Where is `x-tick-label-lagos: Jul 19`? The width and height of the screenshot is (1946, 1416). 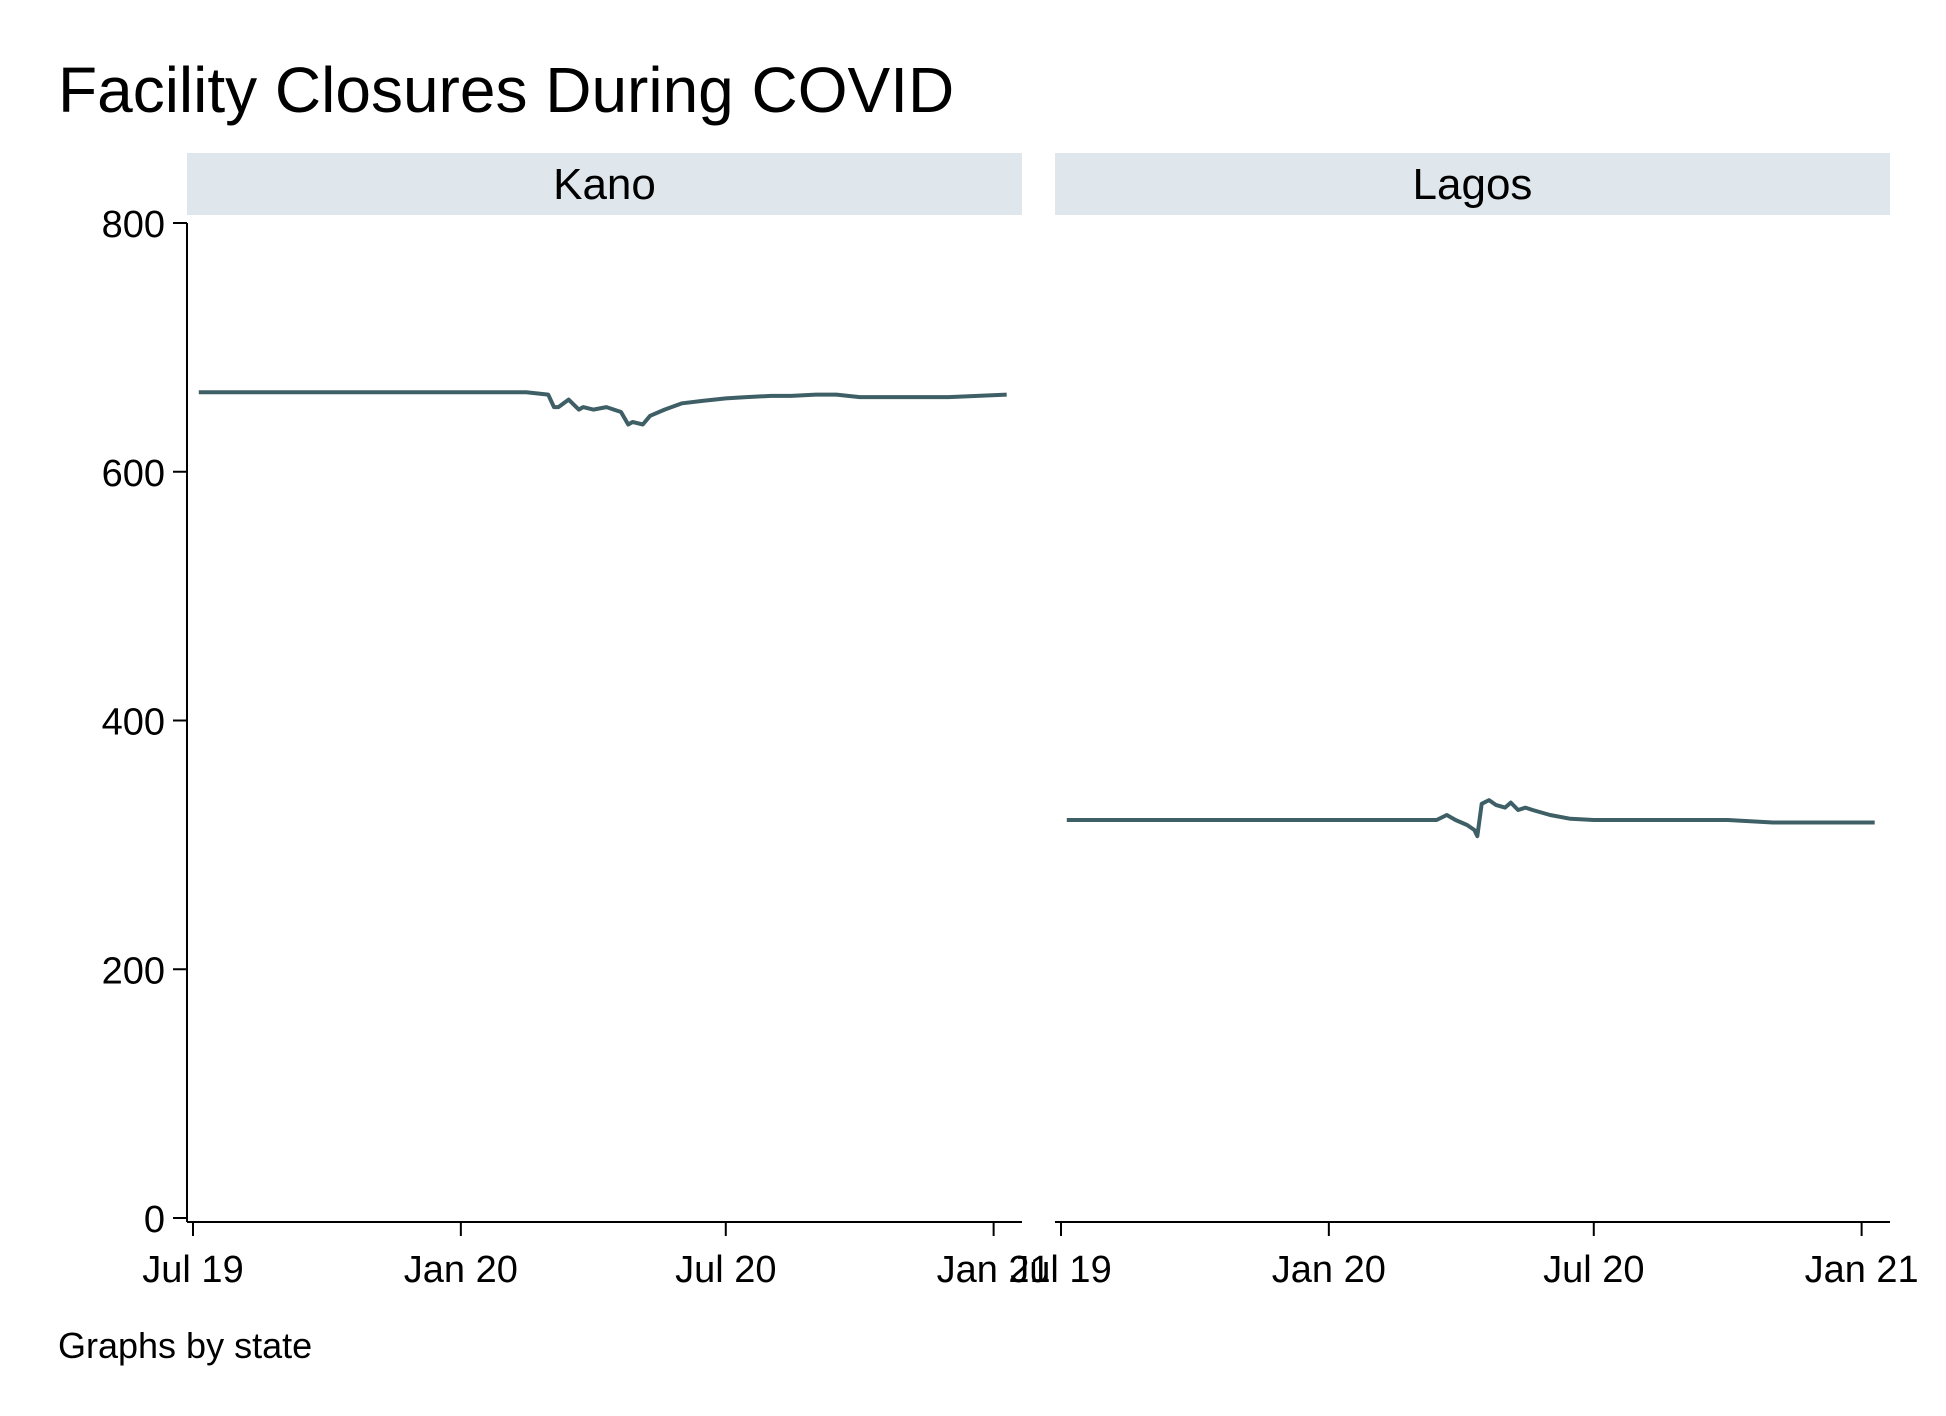 x-tick-label-lagos: Jul 19 is located at coordinates (1060, 1270).